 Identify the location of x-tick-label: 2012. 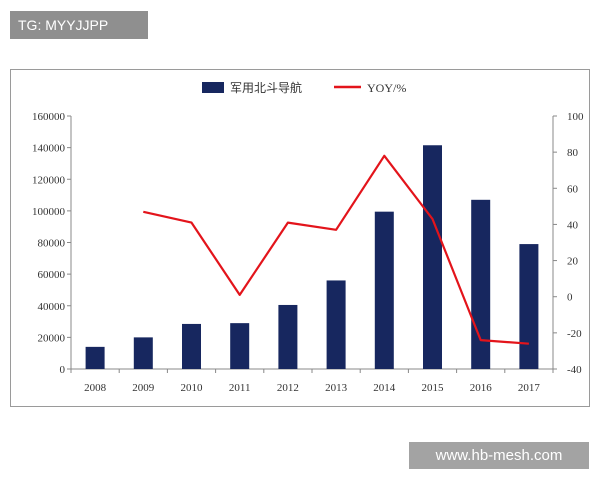
(288, 388).